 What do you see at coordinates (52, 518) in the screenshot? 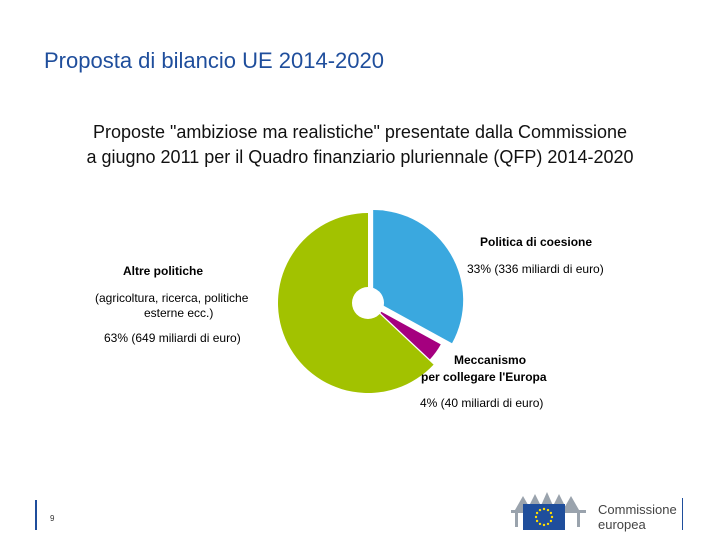
I see `page-number: 9` at bounding box center [52, 518].